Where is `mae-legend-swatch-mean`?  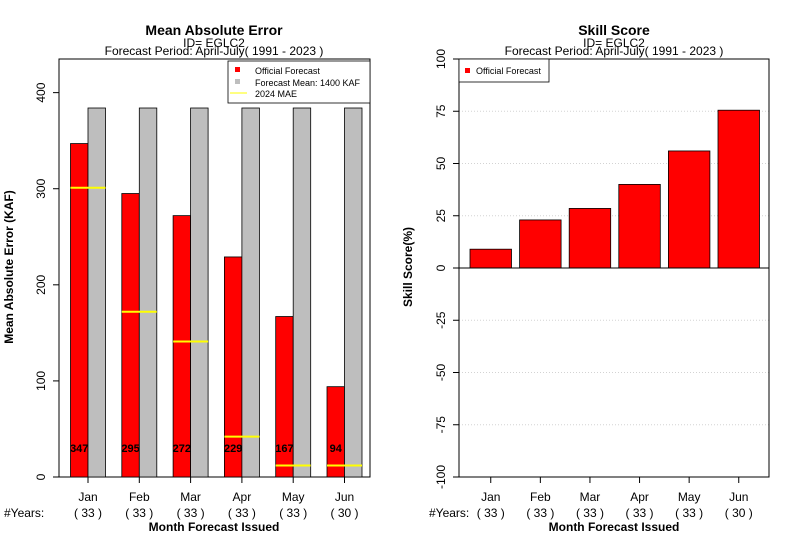
mae-legend-swatch-mean is located at coordinates (237, 81).